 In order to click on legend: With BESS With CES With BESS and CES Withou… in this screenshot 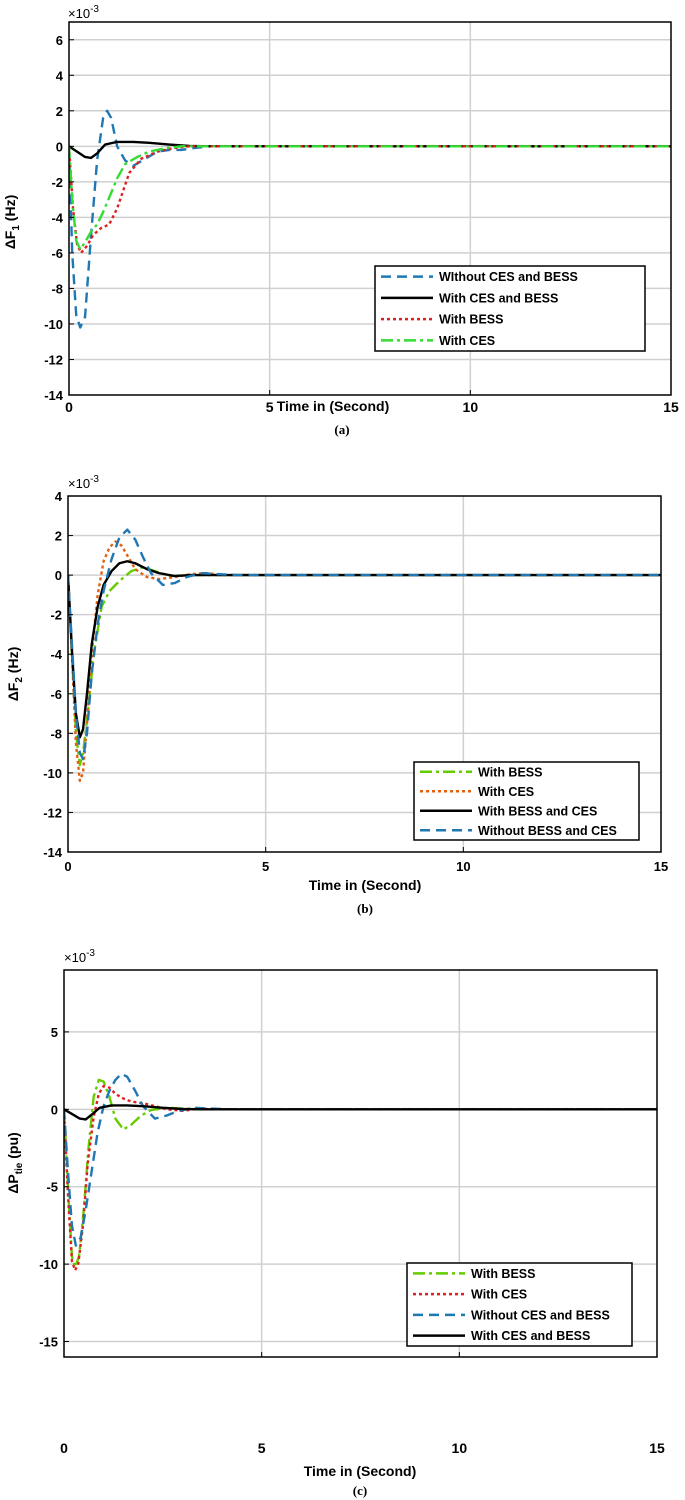, I will do `click(526, 801)`.